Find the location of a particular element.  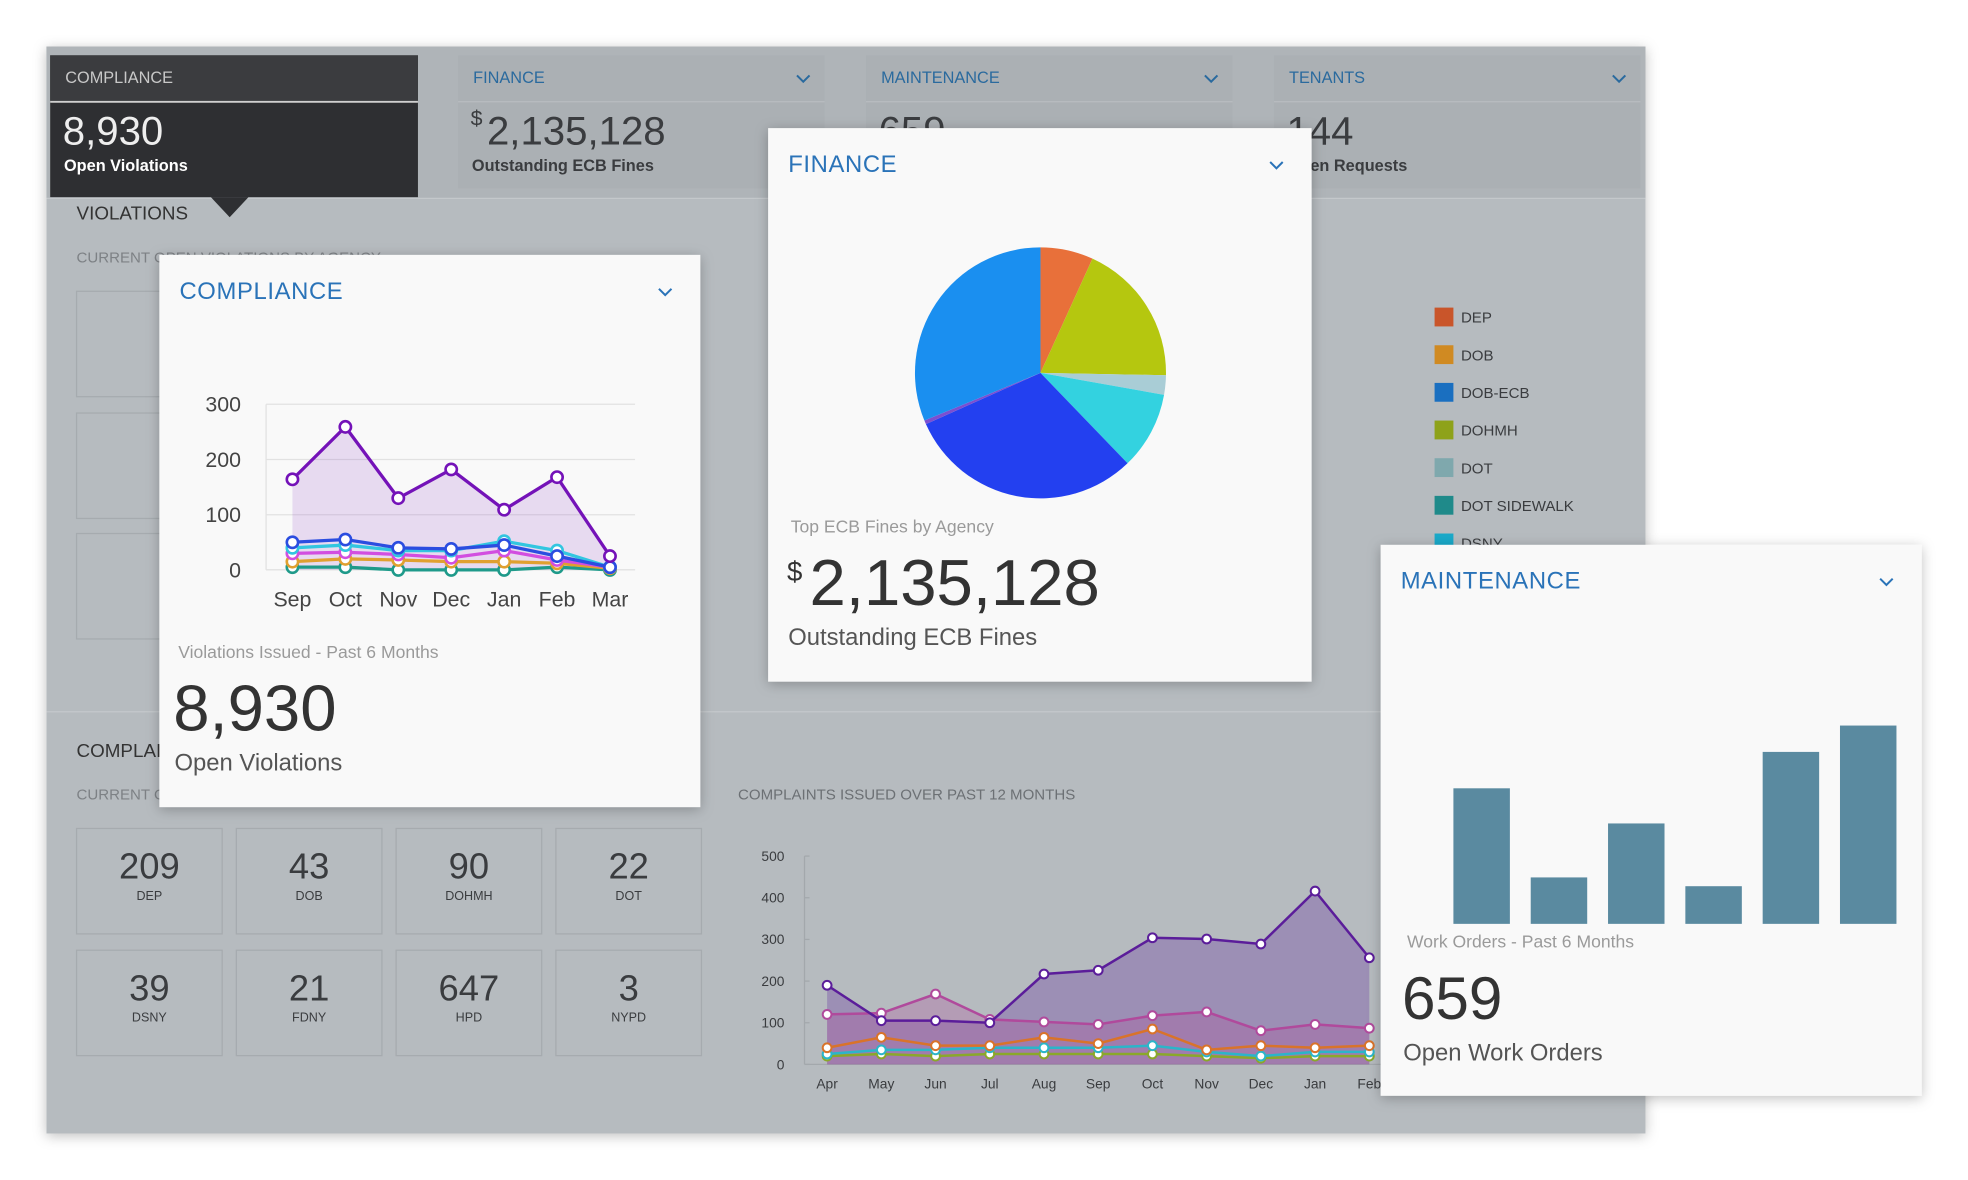

card-label: Outstanding ECB Fines is located at coordinates (912, 637).